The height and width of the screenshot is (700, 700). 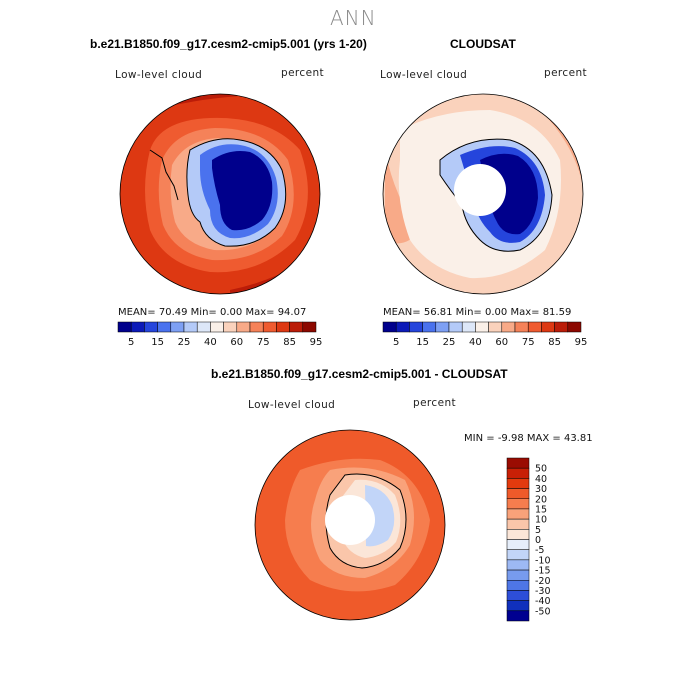 What do you see at coordinates (510, 438) in the screenshot?
I see `panel-3-min-value: -9.98` at bounding box center [510, 438].